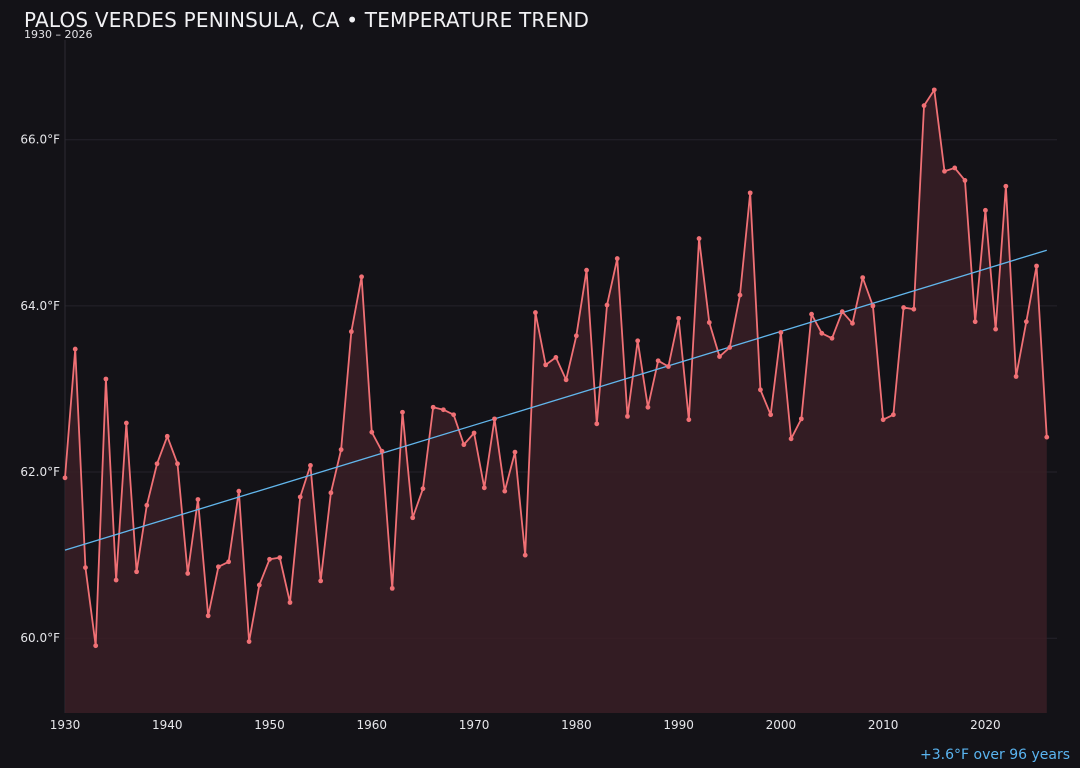 The height and width of the screenshot is (768, 1080). I want to click on x-tick-label: 1950, so click(269, 725).